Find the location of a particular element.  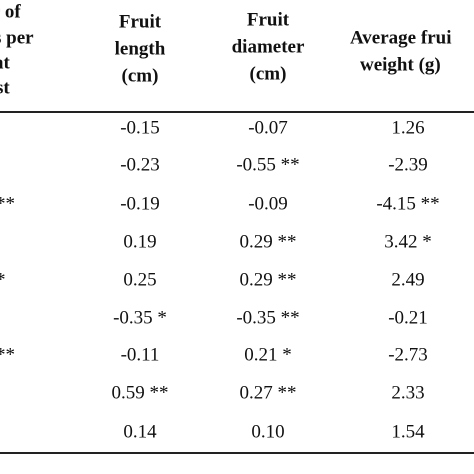

header-text: s per is located at coordinates (17, 38).